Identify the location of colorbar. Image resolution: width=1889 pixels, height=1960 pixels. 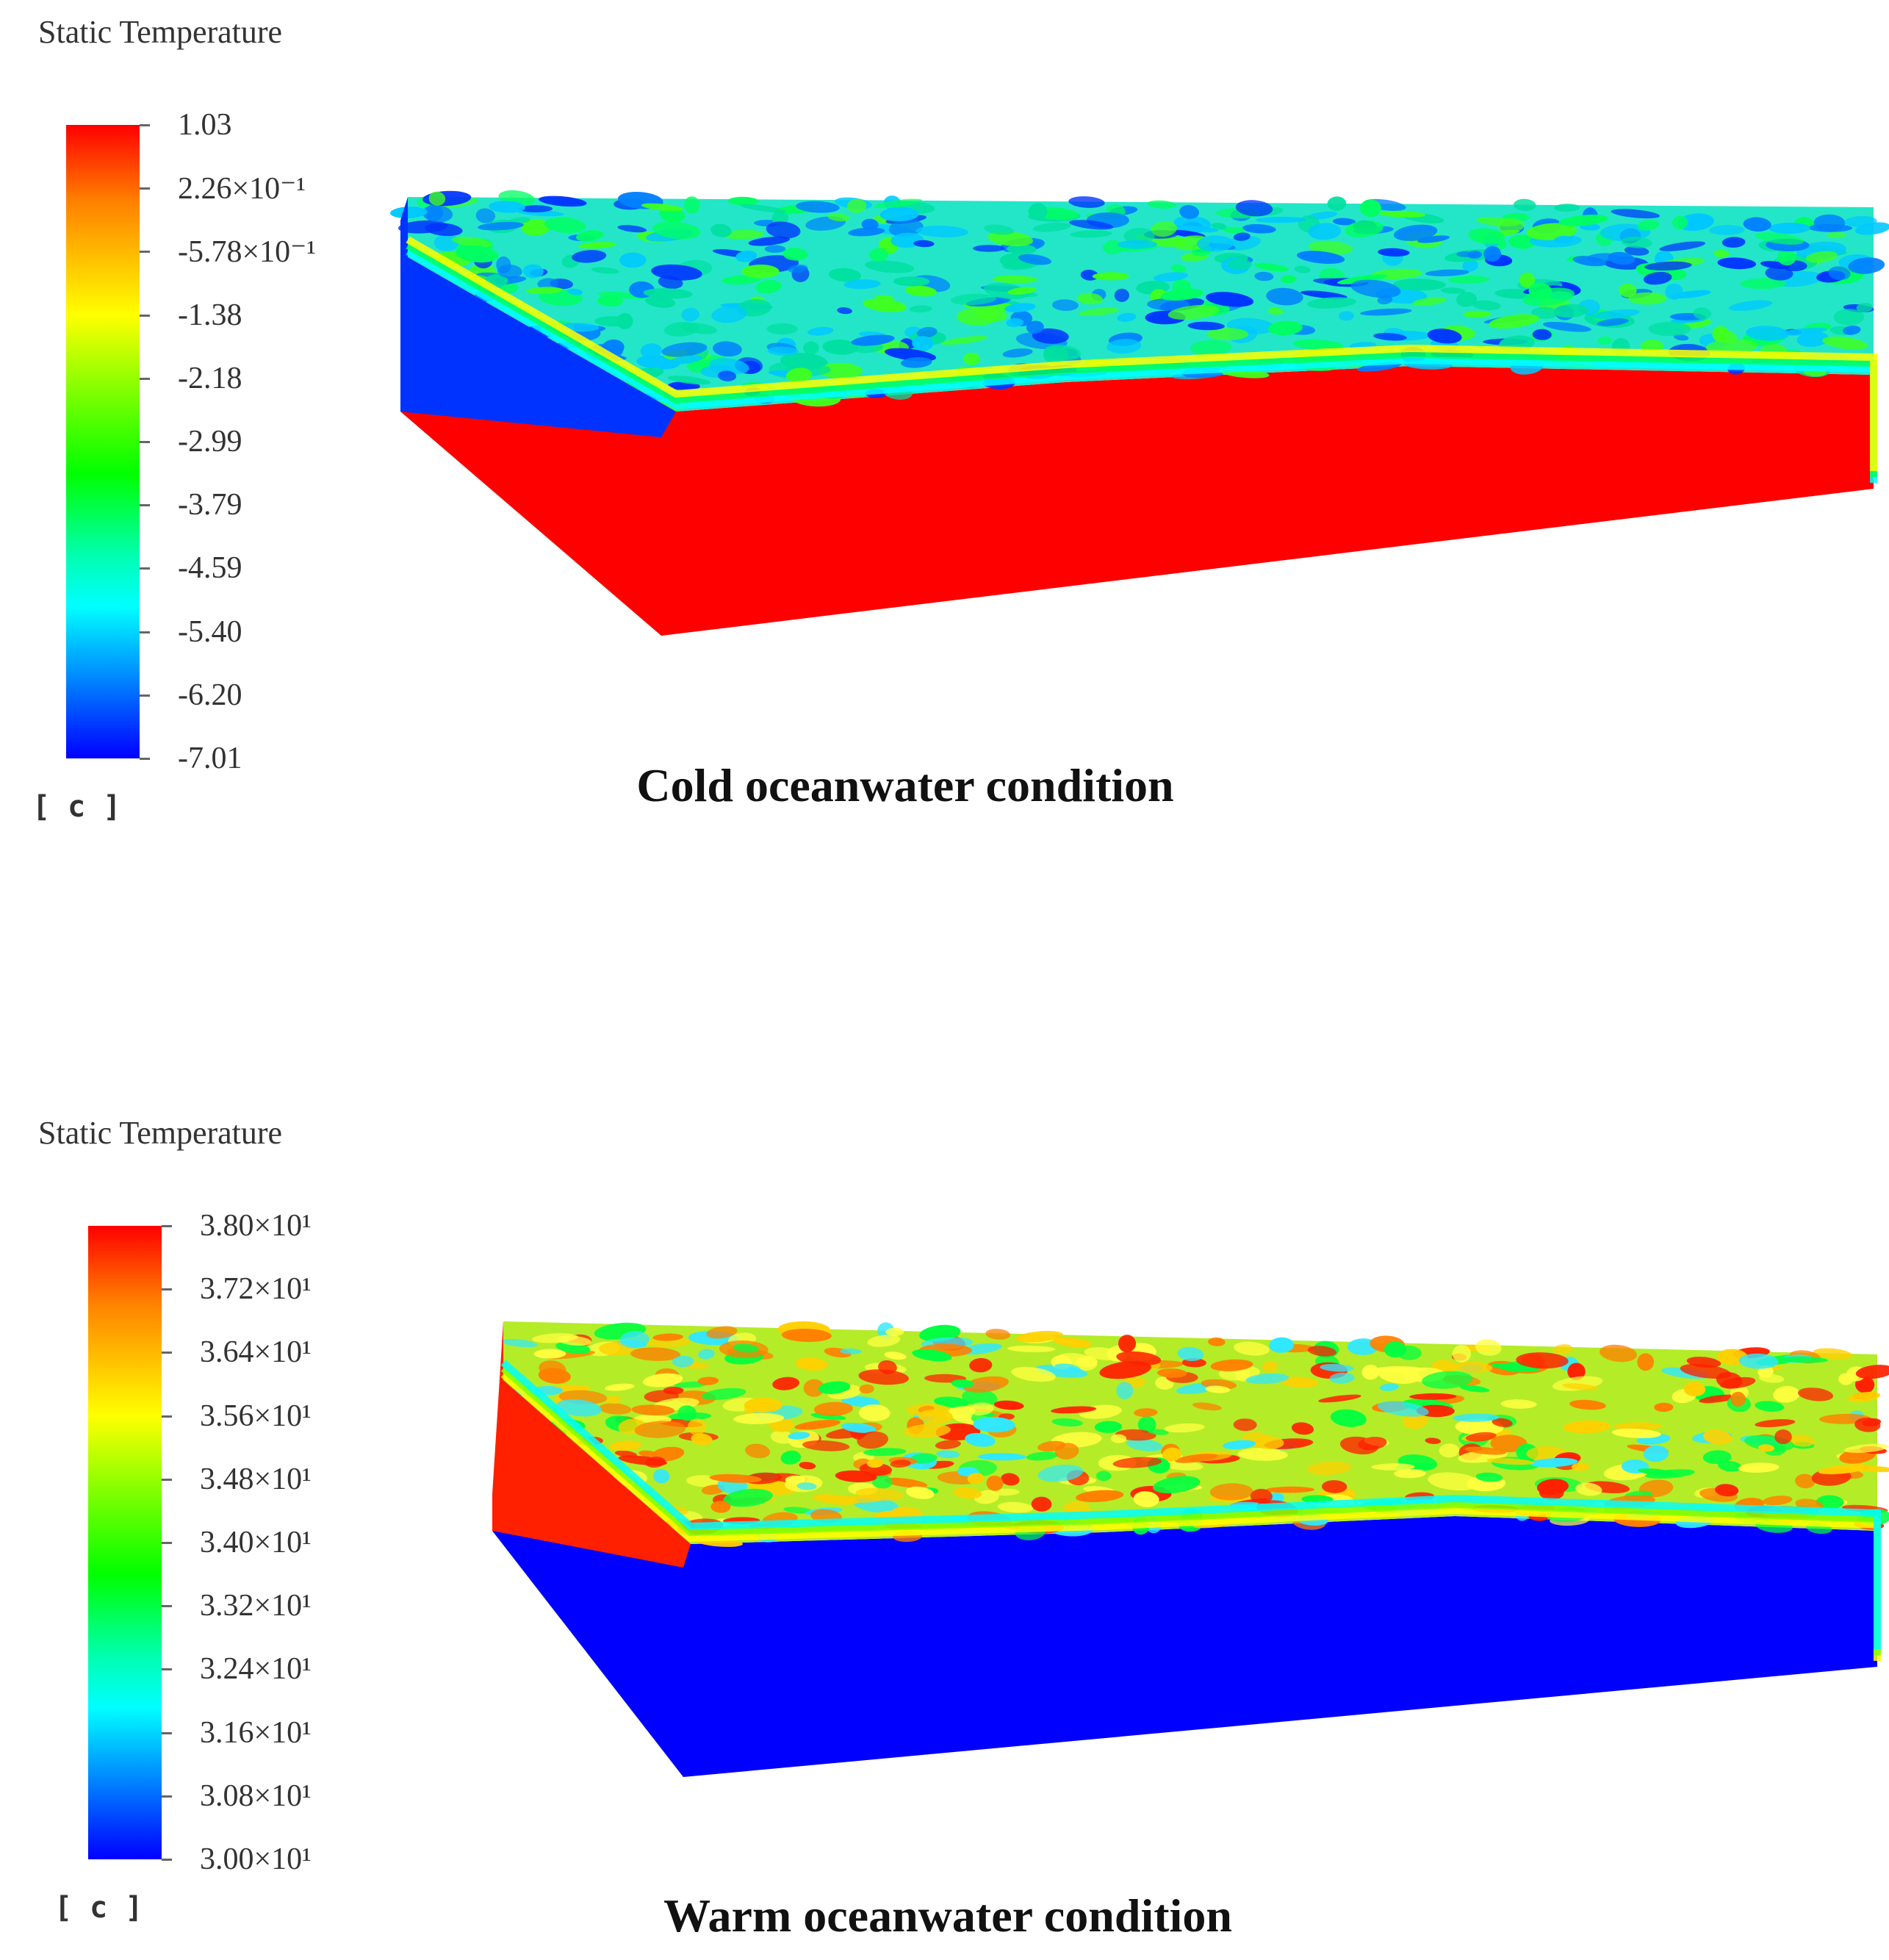
(103, 441).